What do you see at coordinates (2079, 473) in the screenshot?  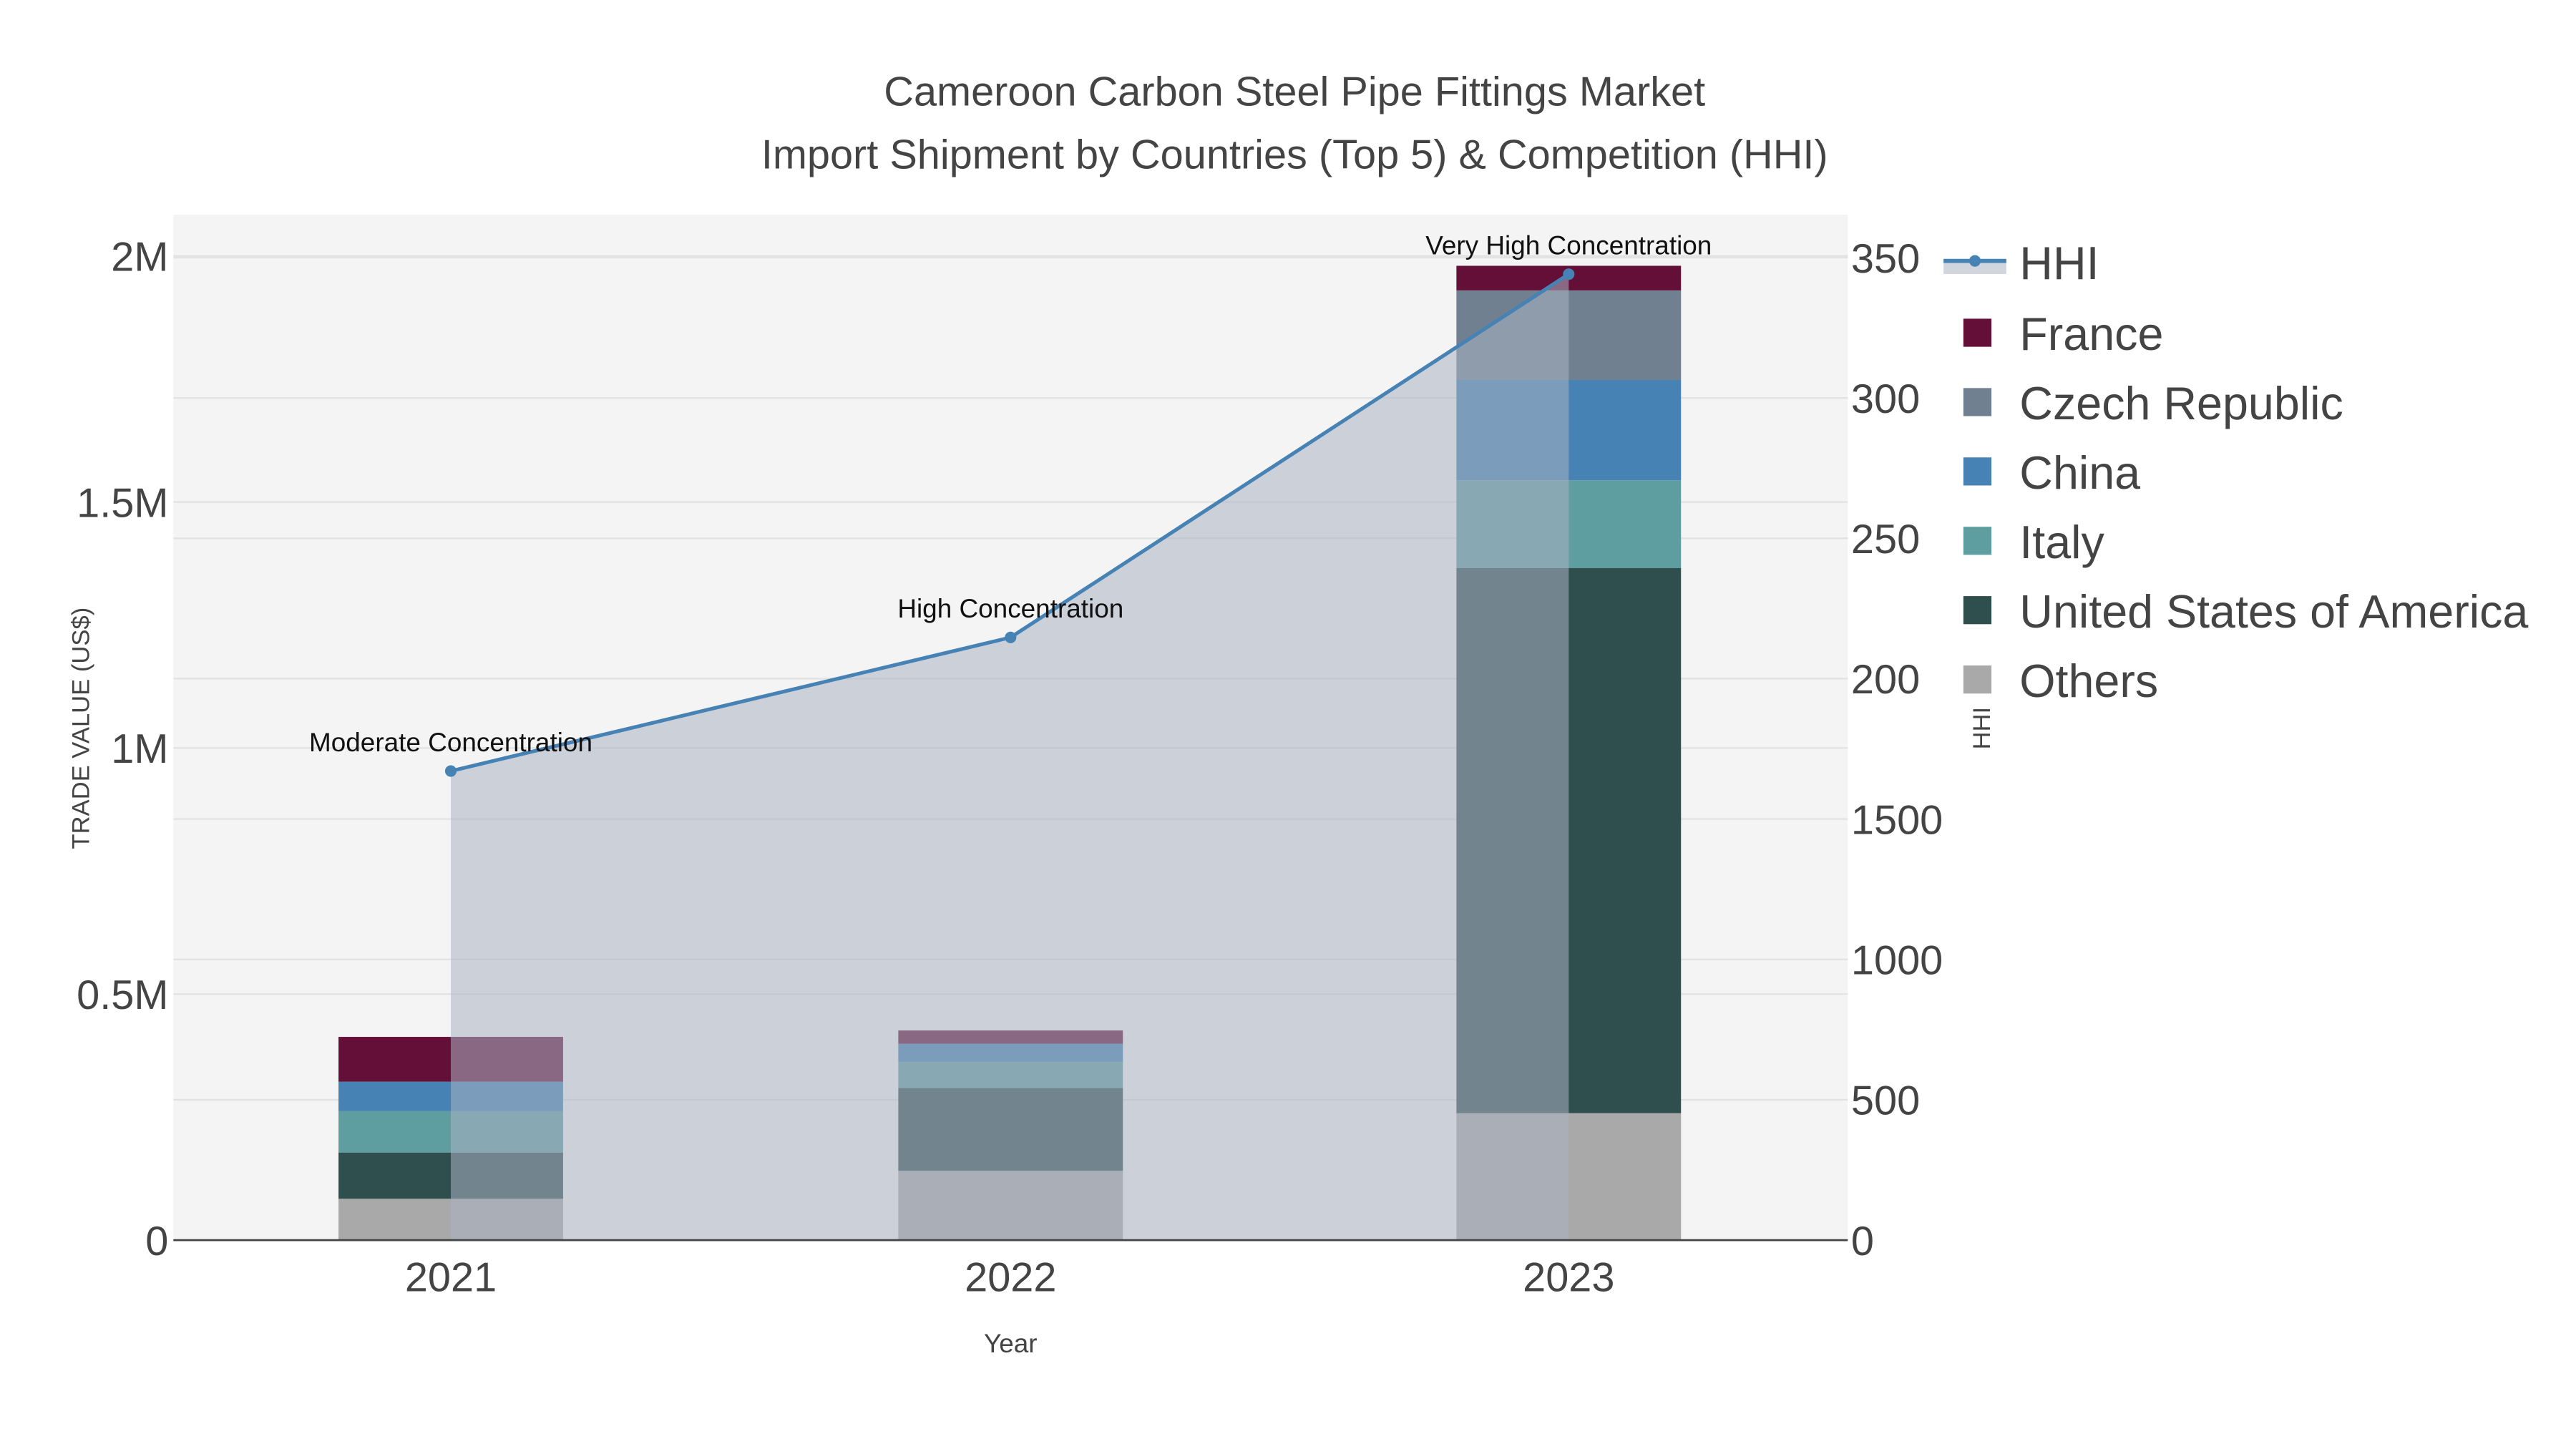 I see `legend-label: China` at bounding box center [2079, 473].